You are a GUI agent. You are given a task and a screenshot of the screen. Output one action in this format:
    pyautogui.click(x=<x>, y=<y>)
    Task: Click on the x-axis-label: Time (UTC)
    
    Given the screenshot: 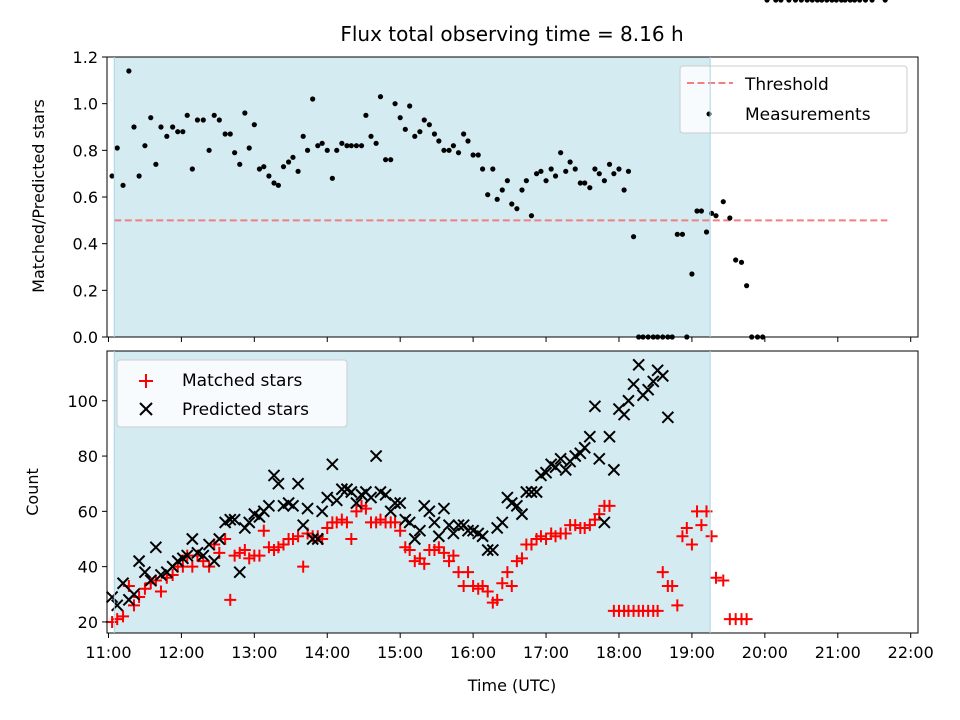 What is the action you would take?
    pyautogui.click(x=511, y=685)
    